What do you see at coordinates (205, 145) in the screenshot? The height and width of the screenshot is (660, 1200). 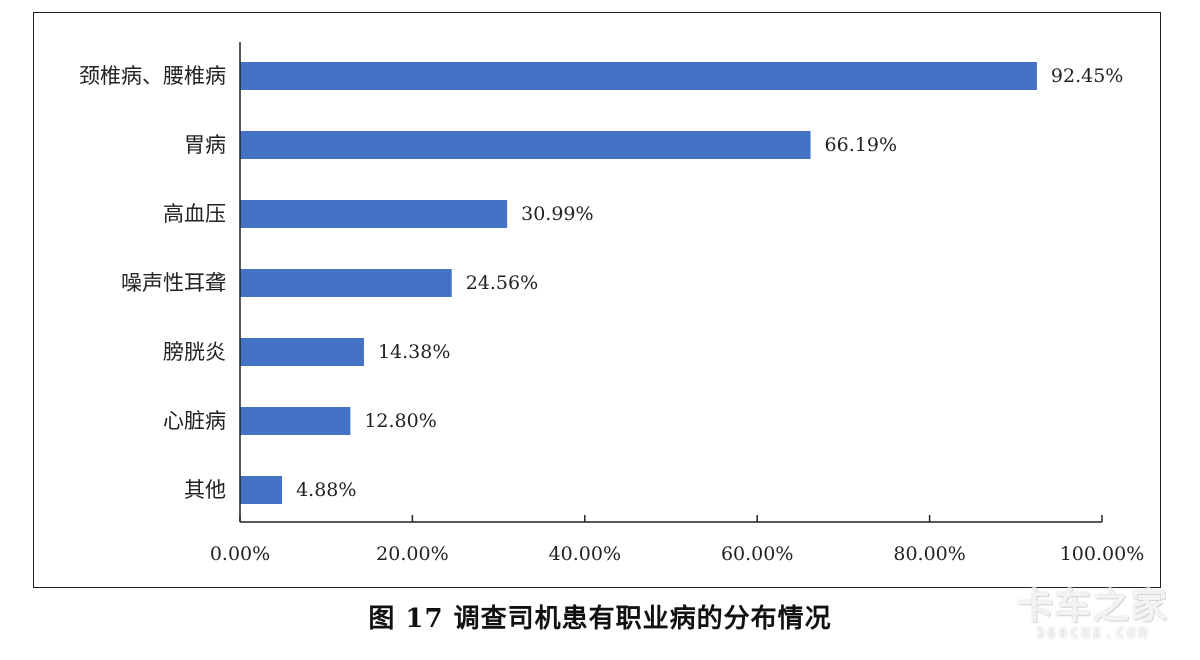 I see `category-label-1: 胃病` at bounding box center [205, 145].